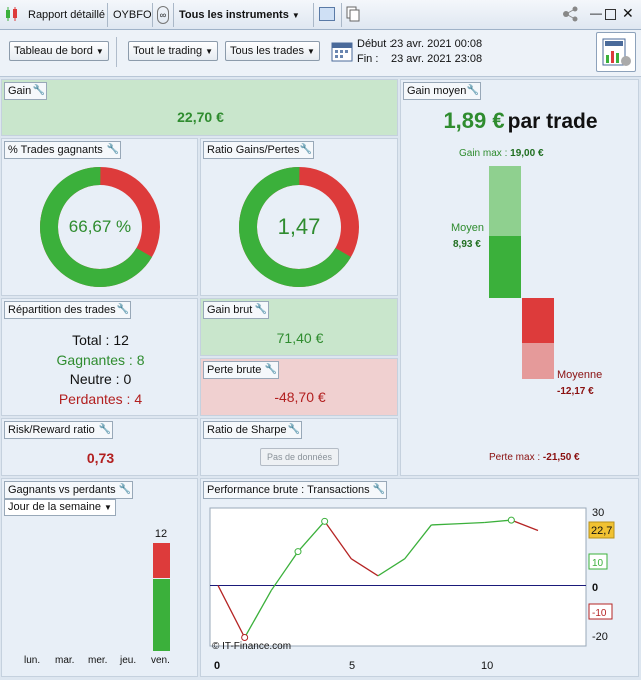 The image size is (641, 680). Describe the element at coordinates (267, 51) in the screenshot. I see `trades-label: Tous les trades` at that location.